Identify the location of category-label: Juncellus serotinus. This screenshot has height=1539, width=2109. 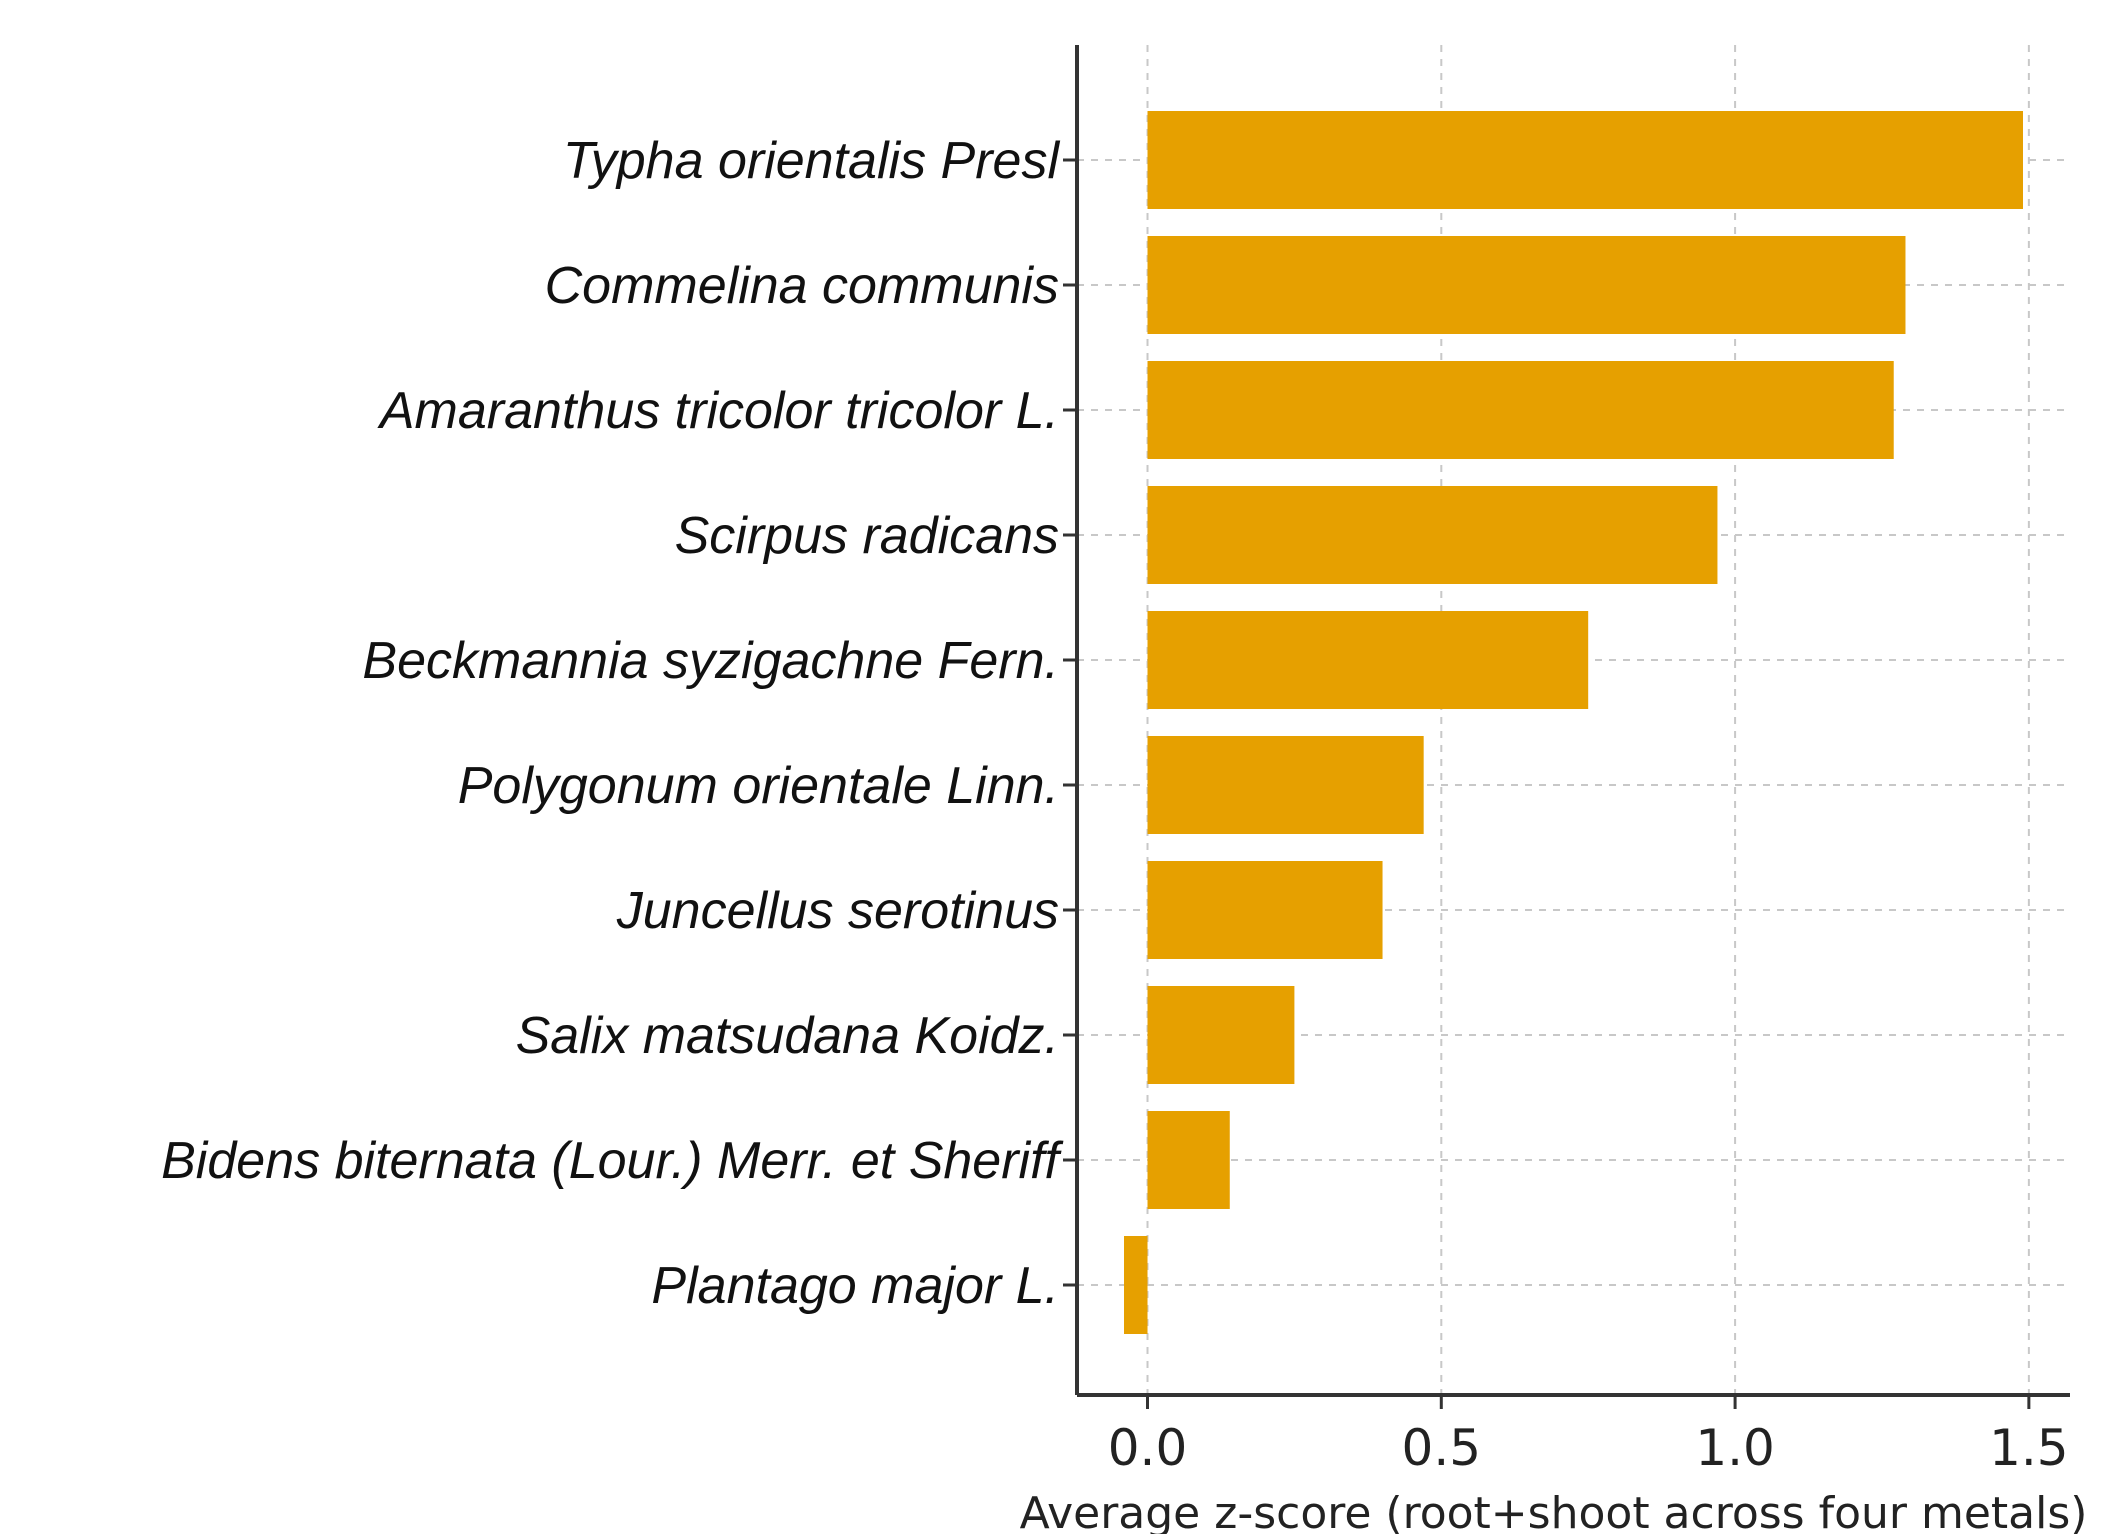
(837, 911).